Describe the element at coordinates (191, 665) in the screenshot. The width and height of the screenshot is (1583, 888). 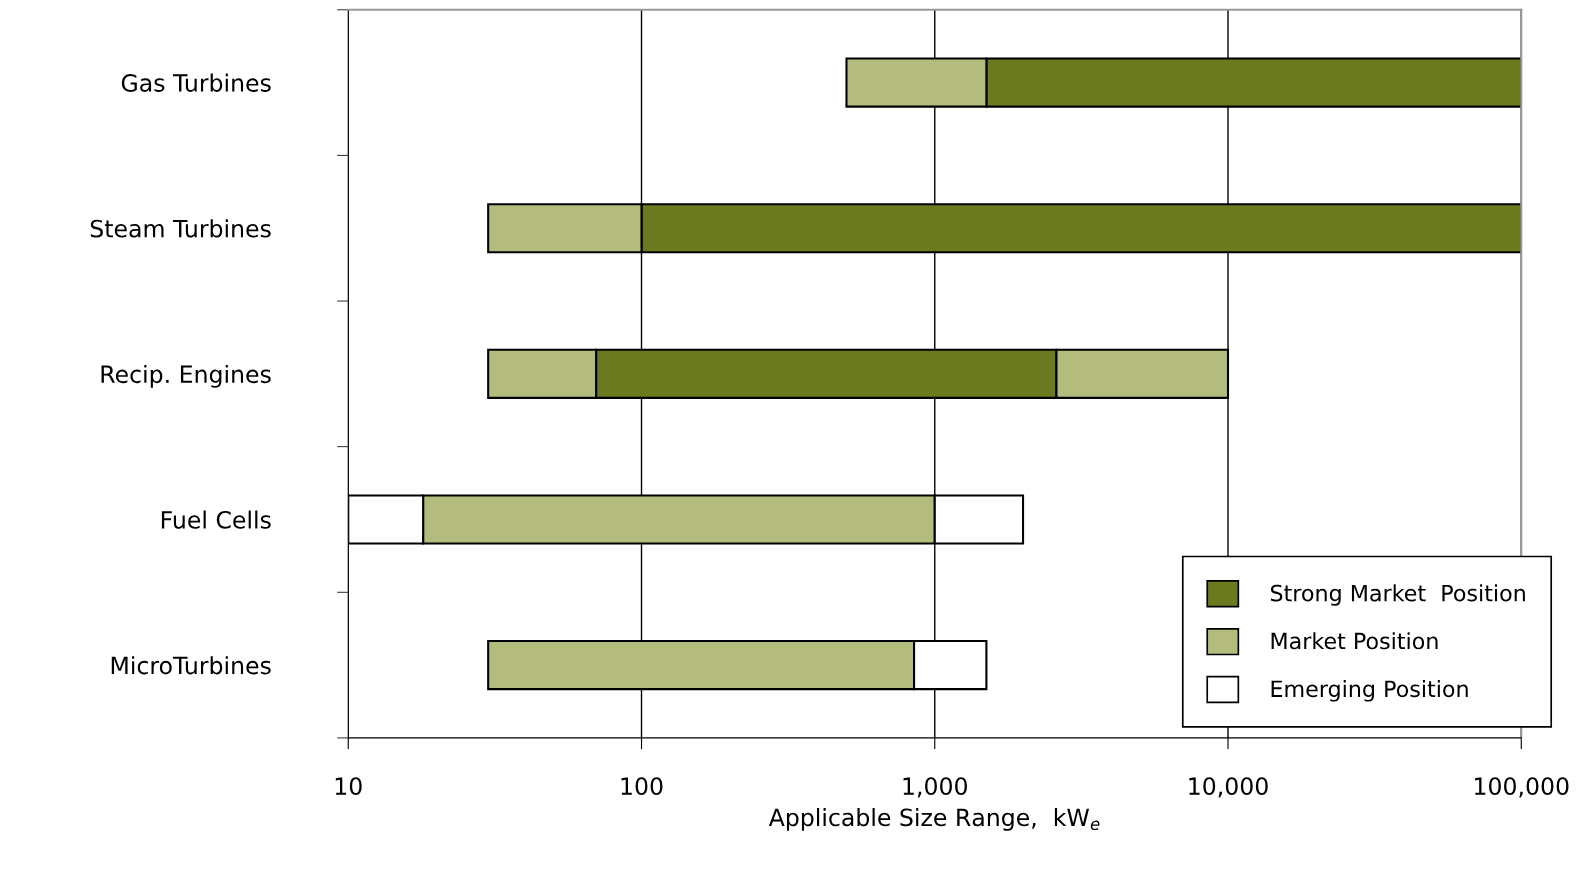
I see `y-tick-label: MicroTurbines` at that location.